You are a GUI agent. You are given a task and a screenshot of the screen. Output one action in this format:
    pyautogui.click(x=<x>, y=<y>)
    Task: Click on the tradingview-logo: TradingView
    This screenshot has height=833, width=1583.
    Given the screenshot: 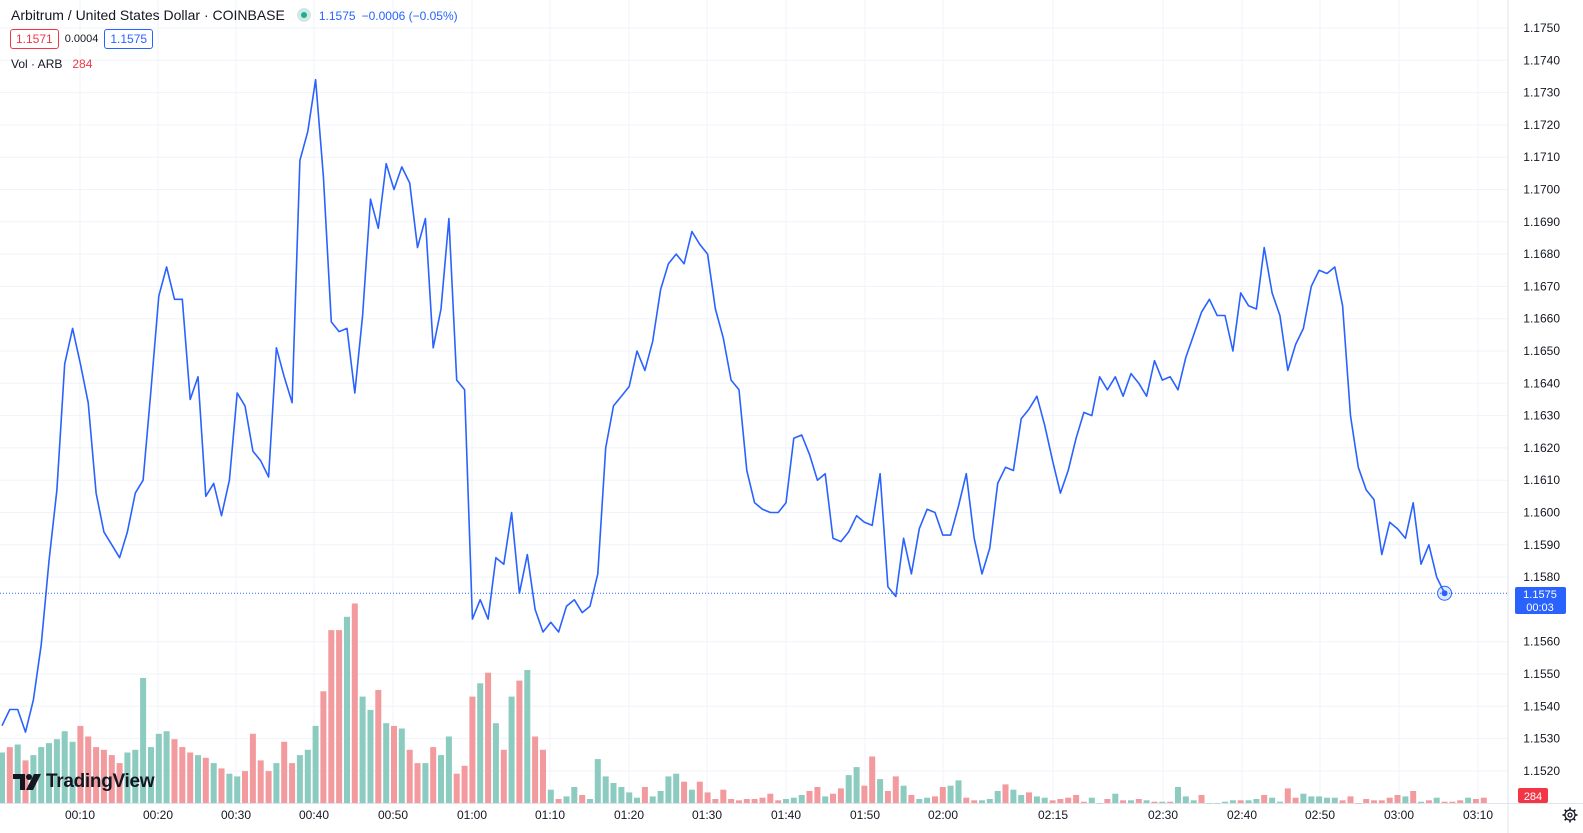 What is the action you would take?
    pyautogui.click(x=83, y=782)
    